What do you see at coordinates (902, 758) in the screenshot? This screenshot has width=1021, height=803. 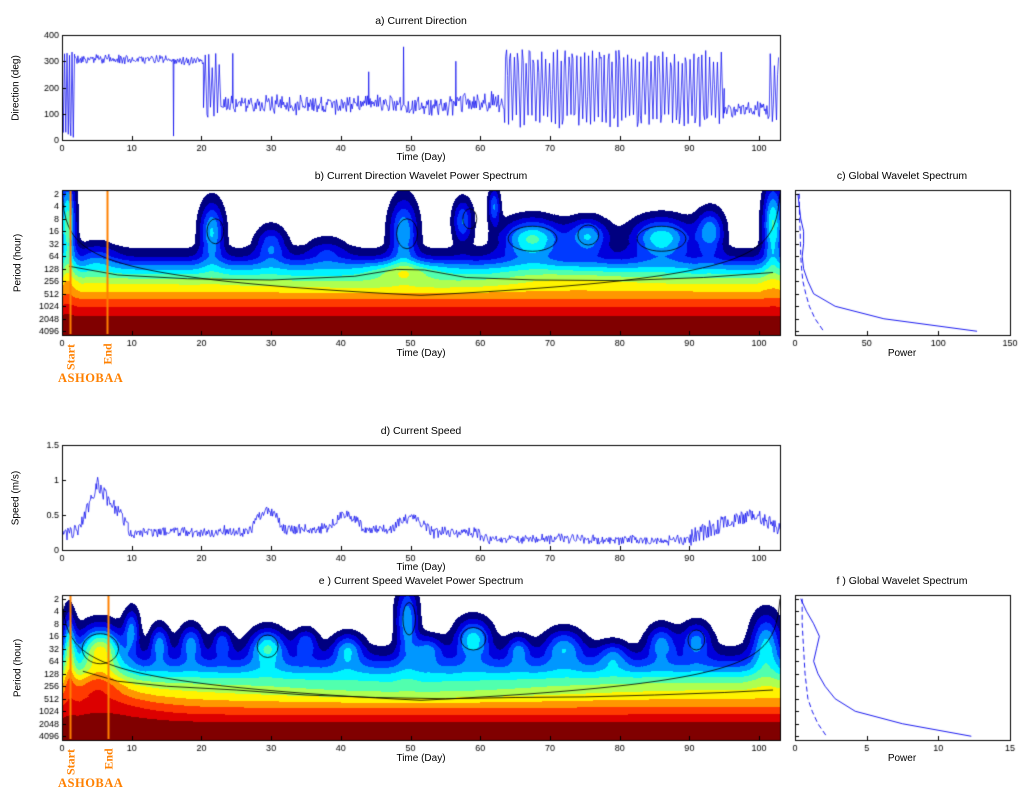 I see `panel-f-xlabel: Power` at bounding box center [902, 758].